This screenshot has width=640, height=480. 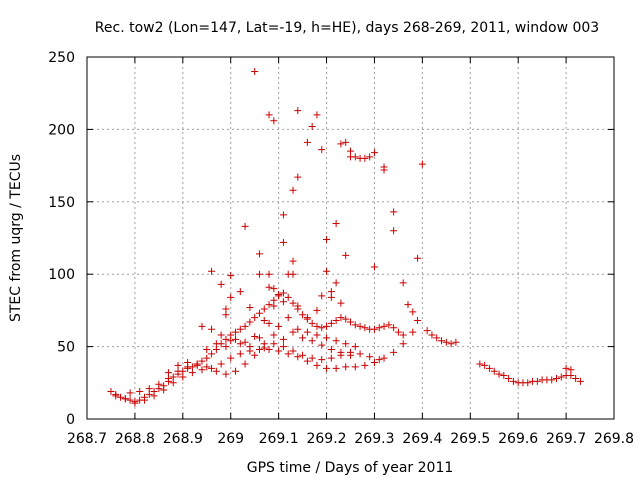 What do you see at coordinates (61, 275) in the screenshot?
I see `y-tick-label: 100` at bounding box center [61, 275].